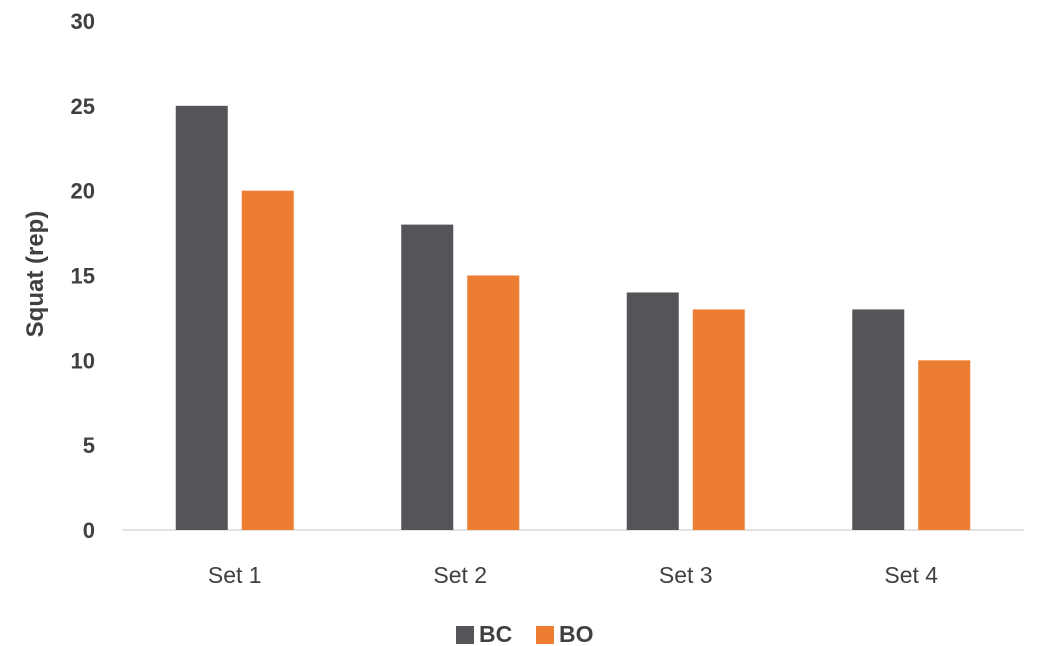 The width and height of the screenshot is (1038, 646). I want to click on y-tick-label: 10, so click(83, 360).